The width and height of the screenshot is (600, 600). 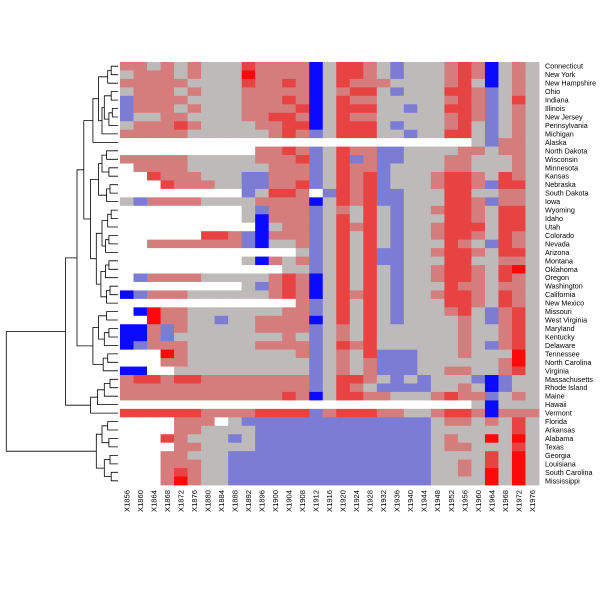 I want to click on row-label: Maine, so click(x=555, y=396).